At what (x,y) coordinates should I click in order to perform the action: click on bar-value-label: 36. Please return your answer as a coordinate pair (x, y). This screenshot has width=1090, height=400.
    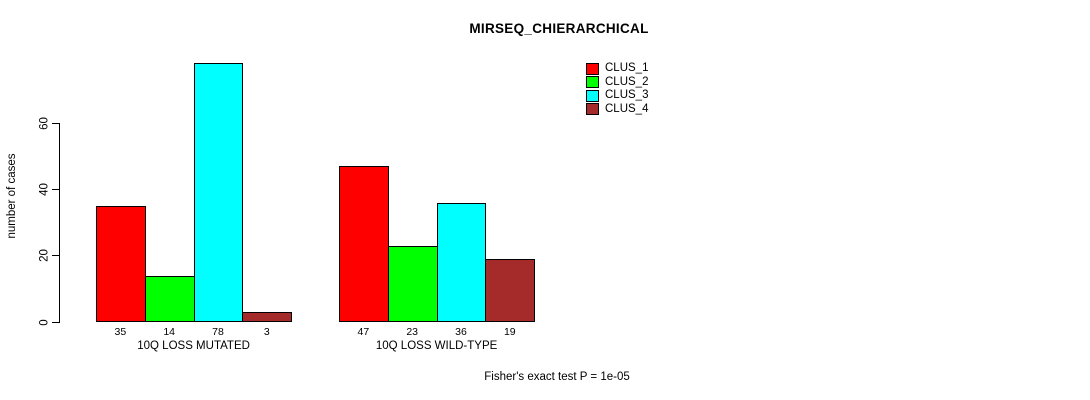
    Looking at the image, I should click on (461, 332).